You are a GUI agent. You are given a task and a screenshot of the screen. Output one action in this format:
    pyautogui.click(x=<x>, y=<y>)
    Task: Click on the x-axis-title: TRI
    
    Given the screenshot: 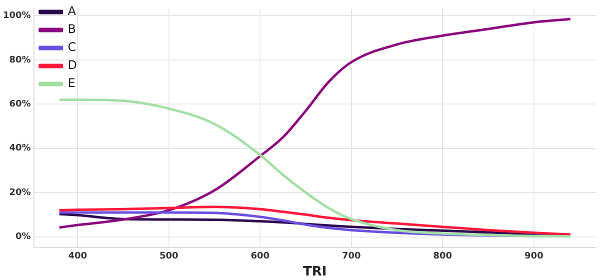 What is the action you would take?
    pyautogui.click(x=315, y=272)
    